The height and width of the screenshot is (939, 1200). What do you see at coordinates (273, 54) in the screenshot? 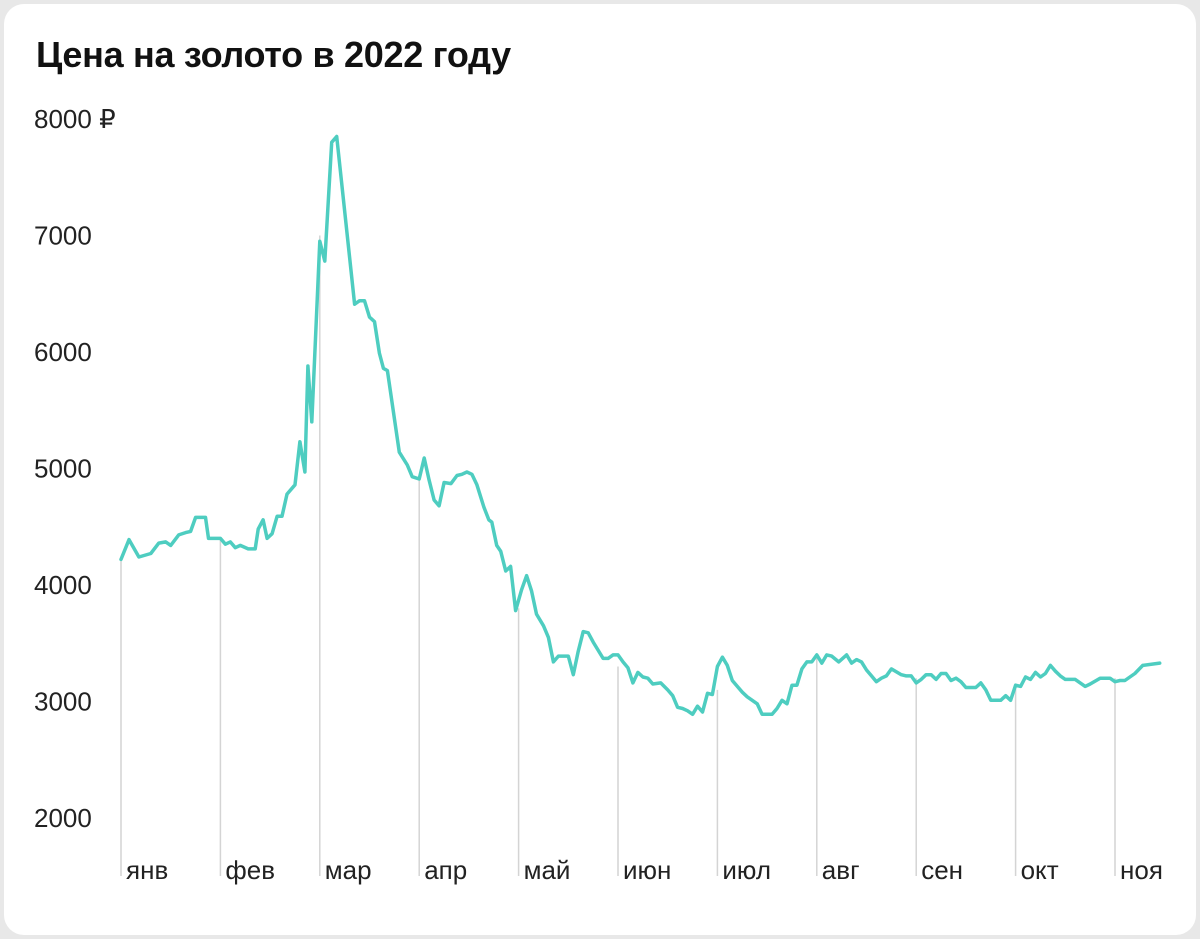
I see `chart-title: Цена на золото в 2022 году` at bounding box center [273, 54].